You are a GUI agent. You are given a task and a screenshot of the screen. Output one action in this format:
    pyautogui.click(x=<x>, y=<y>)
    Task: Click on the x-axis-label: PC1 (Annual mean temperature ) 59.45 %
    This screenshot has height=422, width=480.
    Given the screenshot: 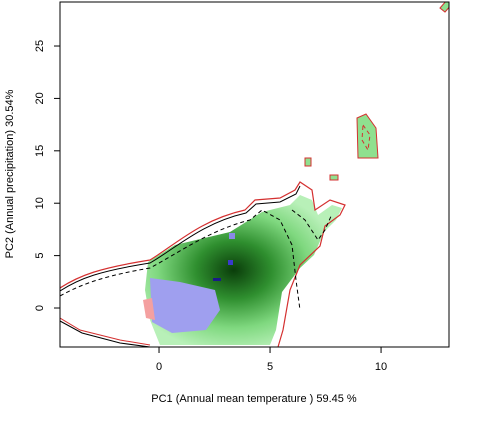 What is the action you would take?
    pyautogui.click(x=254, y=399)
    